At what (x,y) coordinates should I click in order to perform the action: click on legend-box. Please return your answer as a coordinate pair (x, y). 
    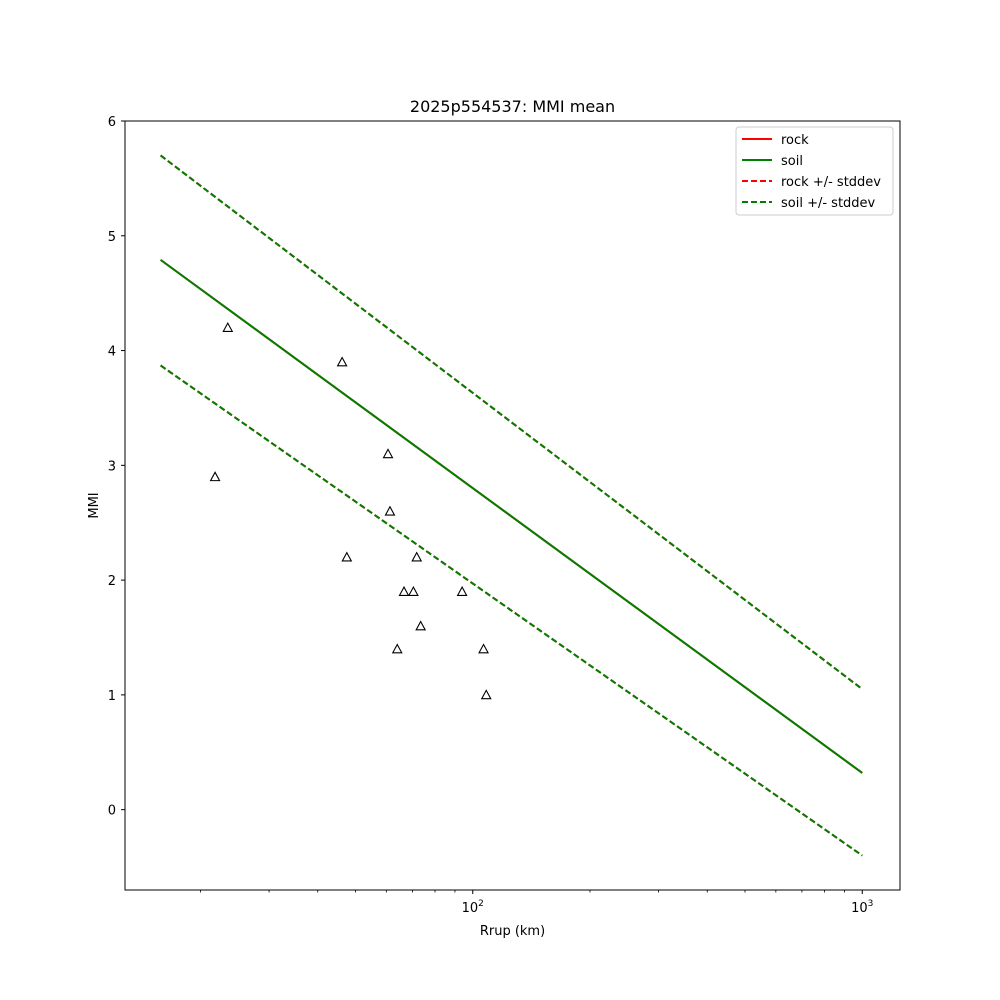
    Looking at the image, I should click on (814, 171).